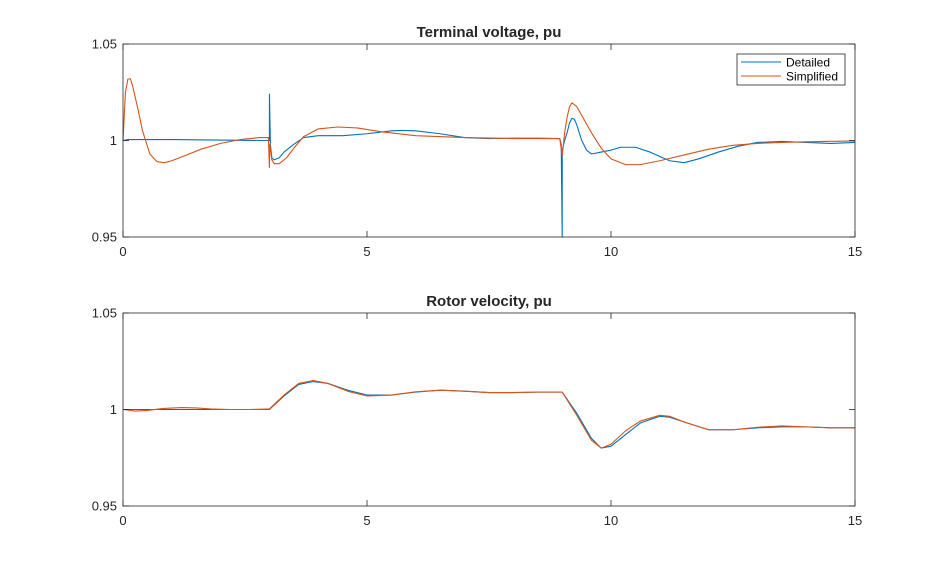 This screenshot has width=946, height=569. I want to click on series-layer, so click(488, 414).